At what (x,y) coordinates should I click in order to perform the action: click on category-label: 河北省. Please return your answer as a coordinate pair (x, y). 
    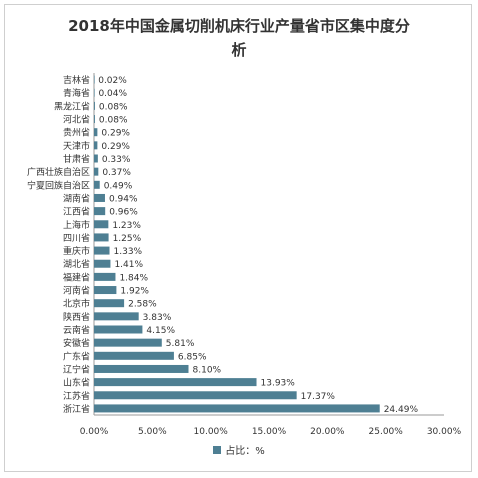
    Looking at the image, I should click on (76, 120).